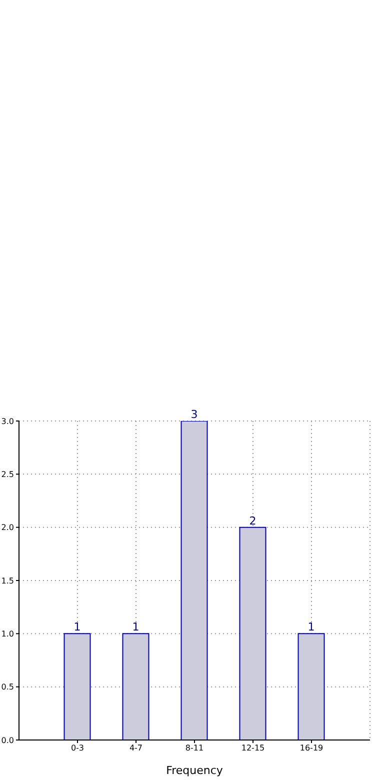  Describe the element at coordinates (7, 581) in the screenshot. I see `y-tick-label: 1.5` at that location.